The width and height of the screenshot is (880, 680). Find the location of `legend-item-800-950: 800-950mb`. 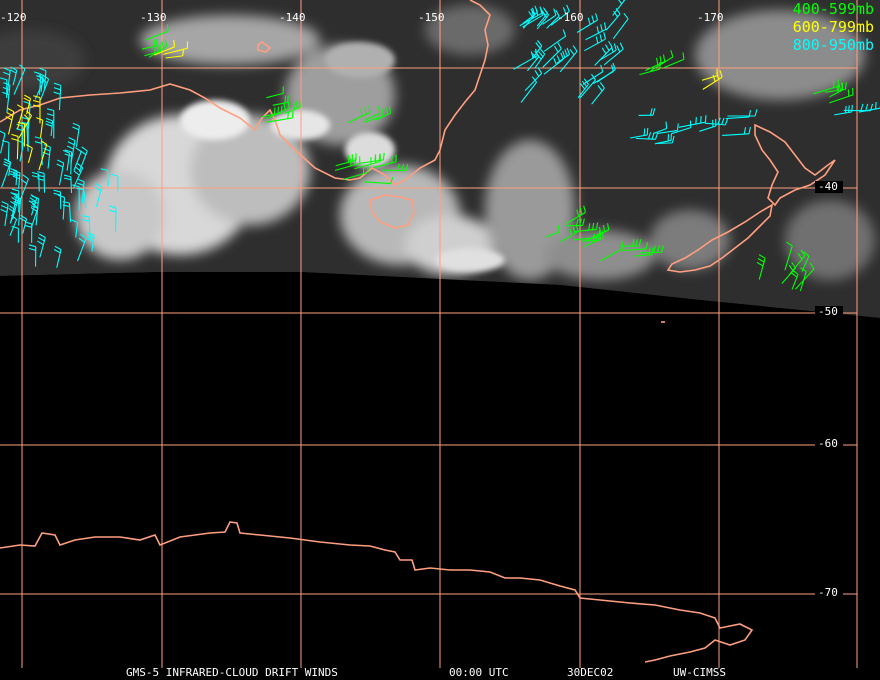

legend-item-800-950: 800-950mb is located at coordinates (833, 45).